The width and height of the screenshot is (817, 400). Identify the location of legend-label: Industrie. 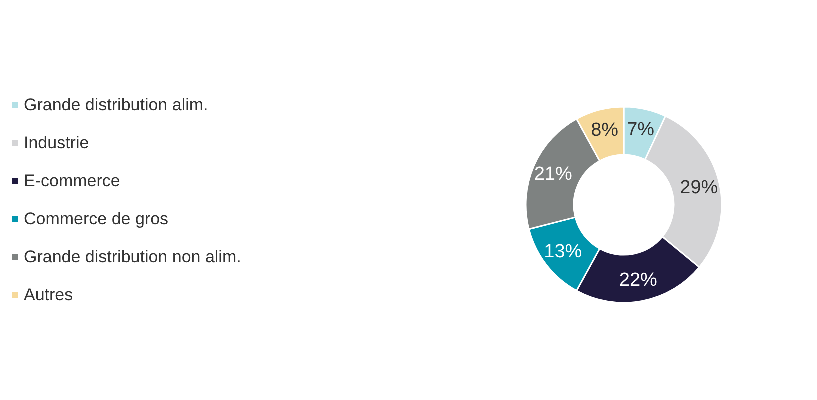
(57, 143).